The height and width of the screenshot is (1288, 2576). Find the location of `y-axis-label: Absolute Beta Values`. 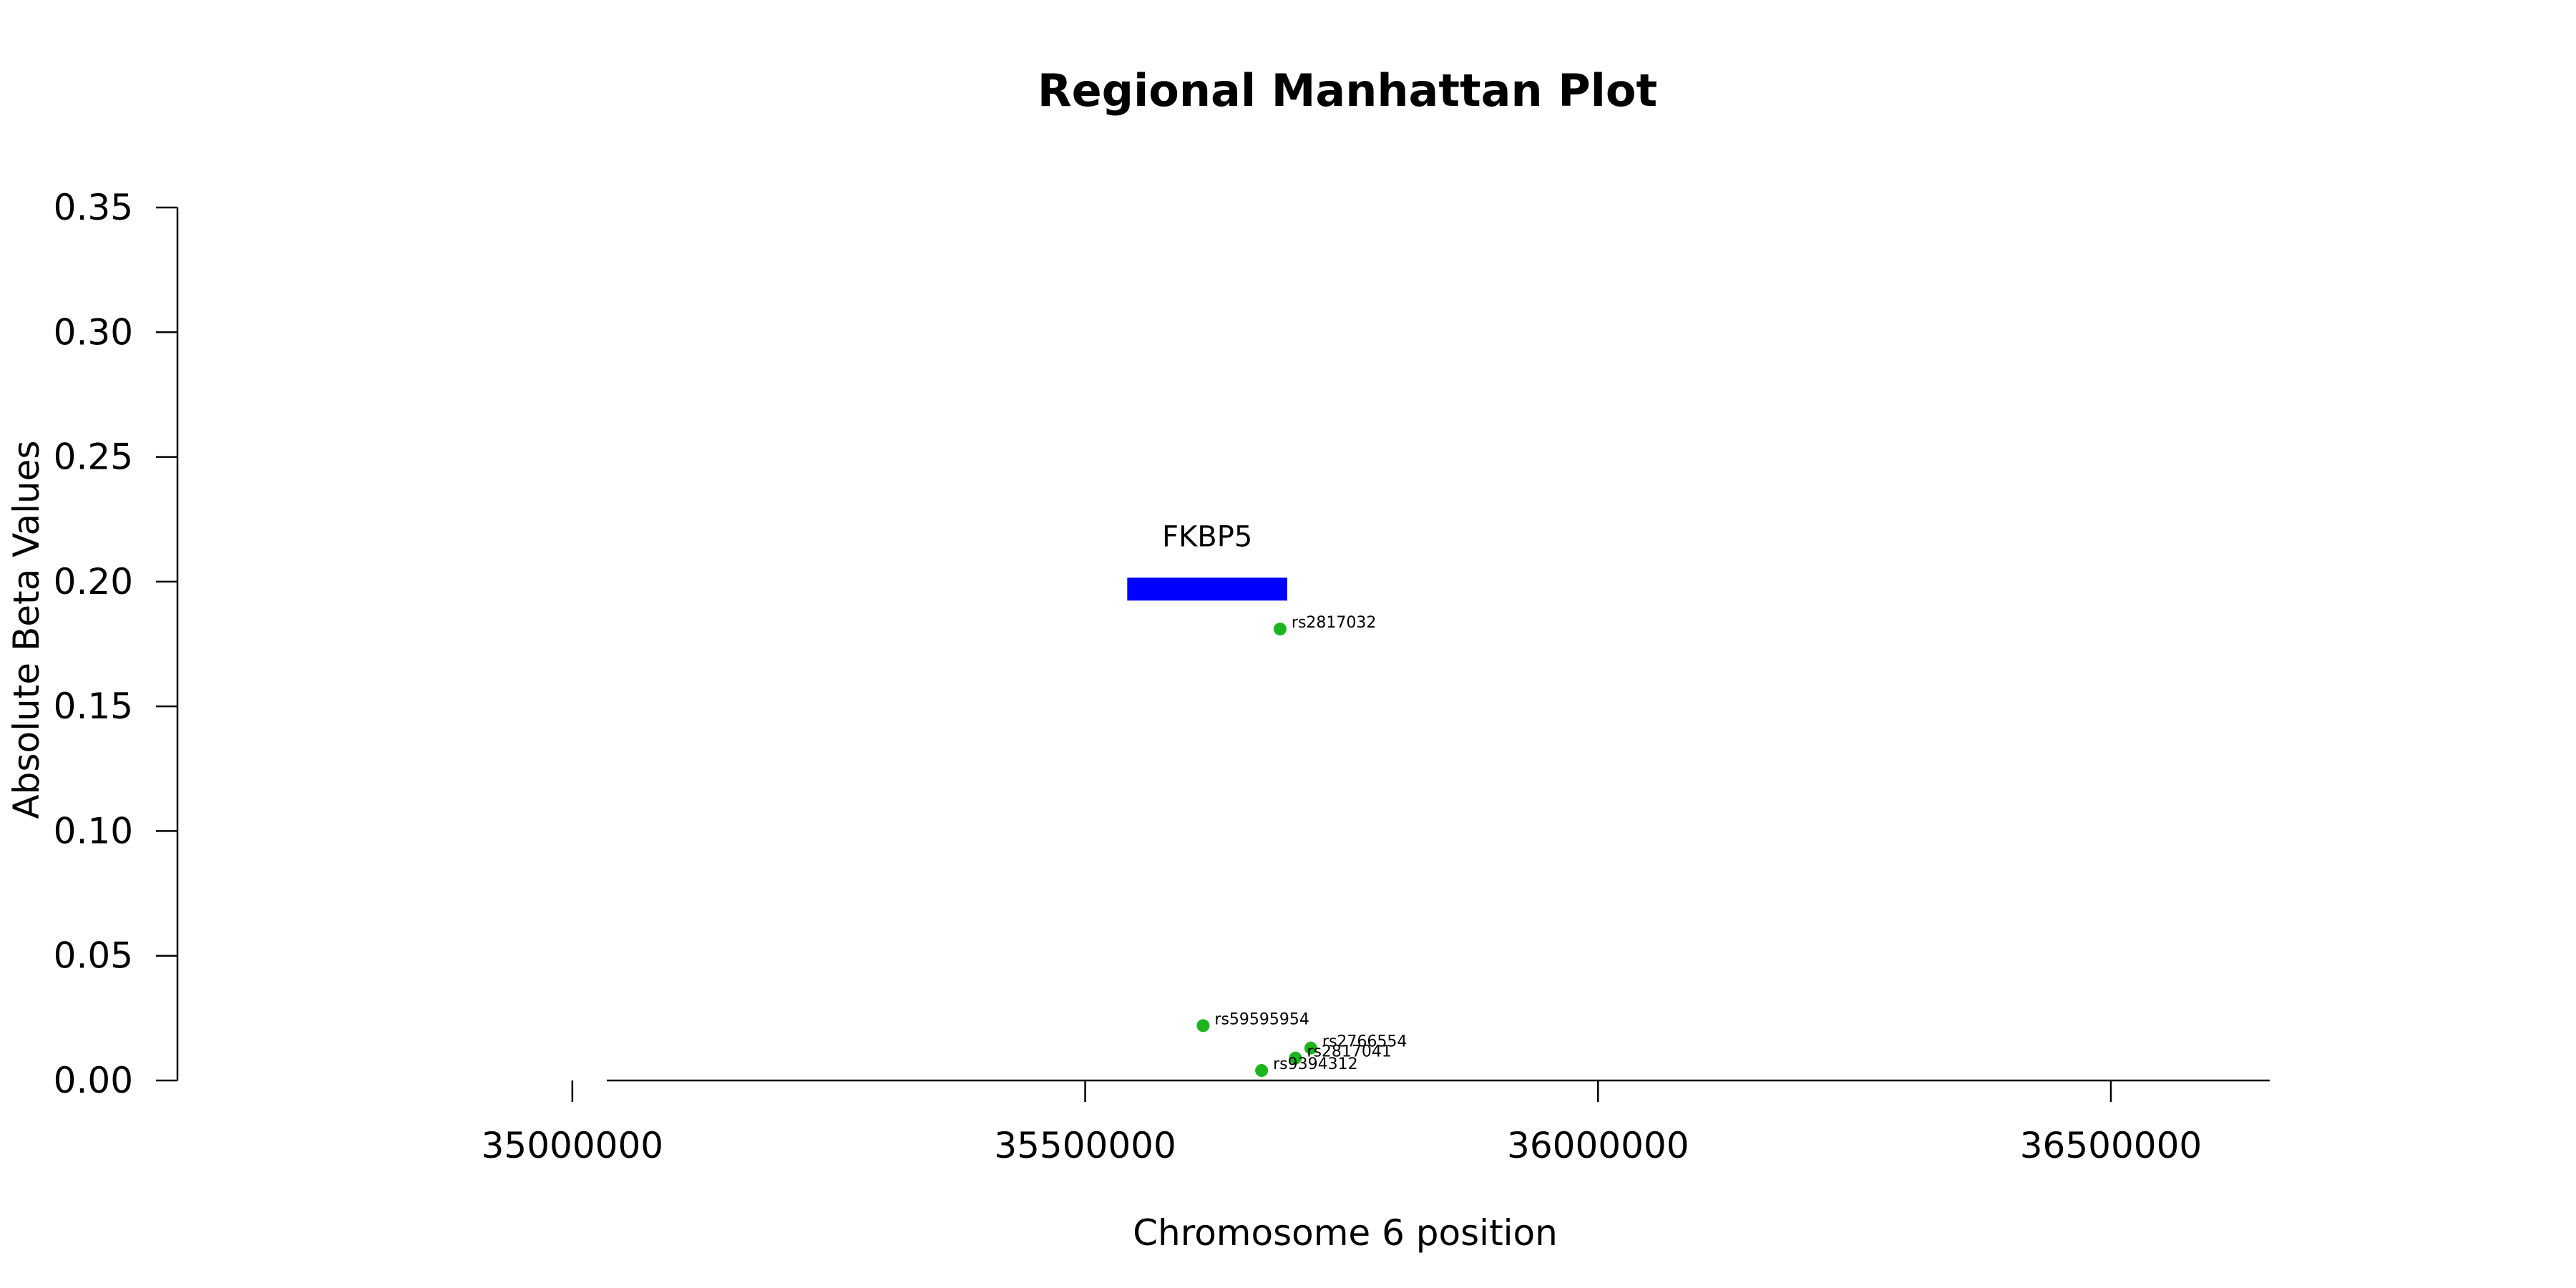

y-axis-label: Absolute Beta Values is located at coordinates (26, 630).